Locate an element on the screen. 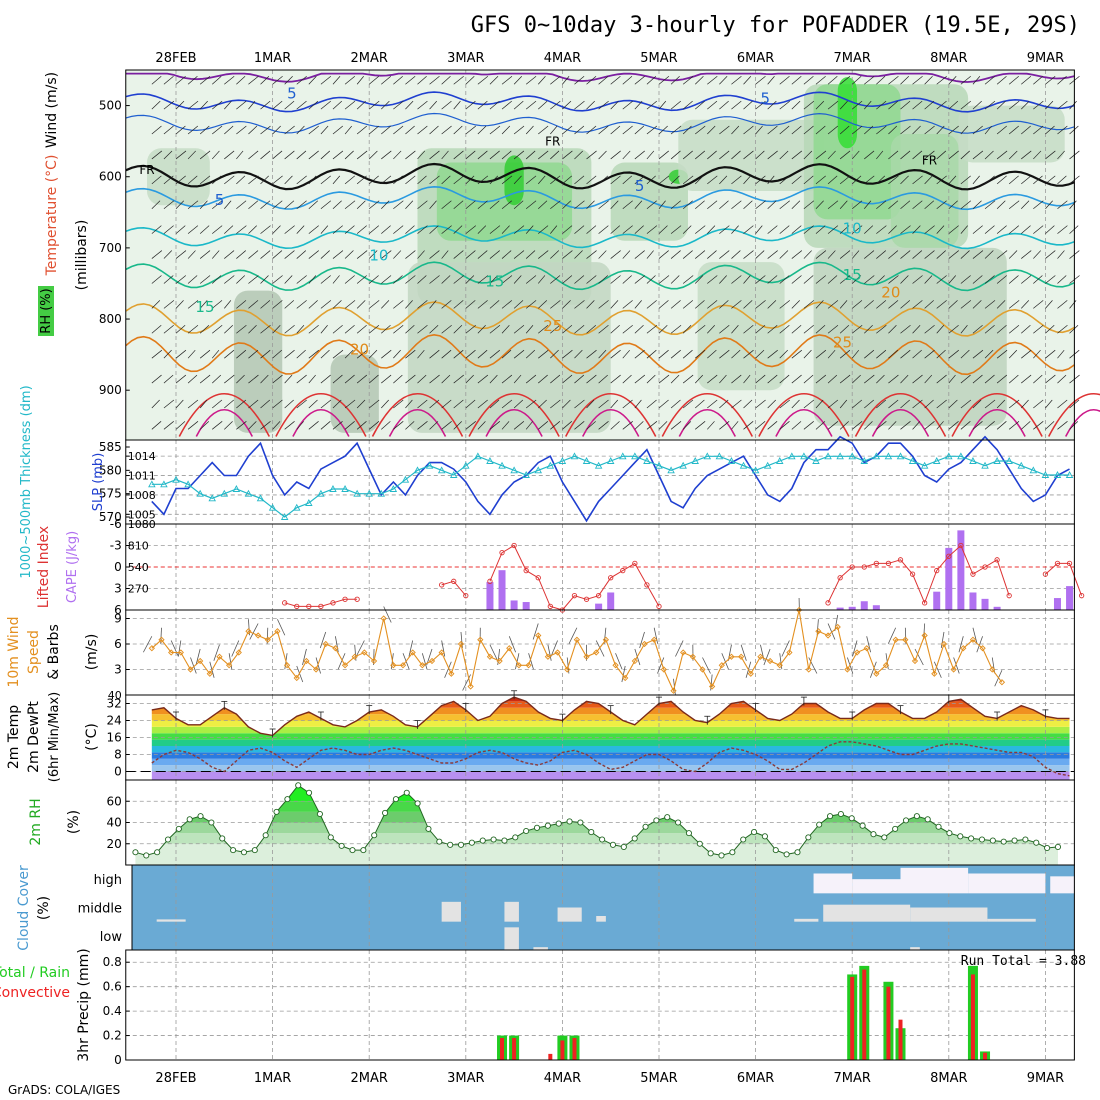 The image size is (1100, 1100). rh-2m-point is located at coordinates (450, 844).